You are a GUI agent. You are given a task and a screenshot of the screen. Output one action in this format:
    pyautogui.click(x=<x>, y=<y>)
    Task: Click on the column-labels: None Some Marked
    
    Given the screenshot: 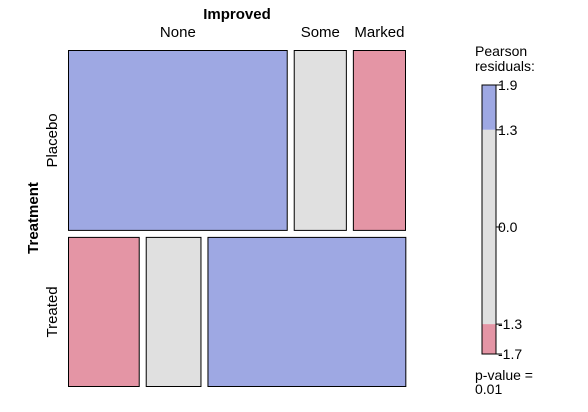 What is the action you would take?
    pyautogui.click(x=282, y=32)
    